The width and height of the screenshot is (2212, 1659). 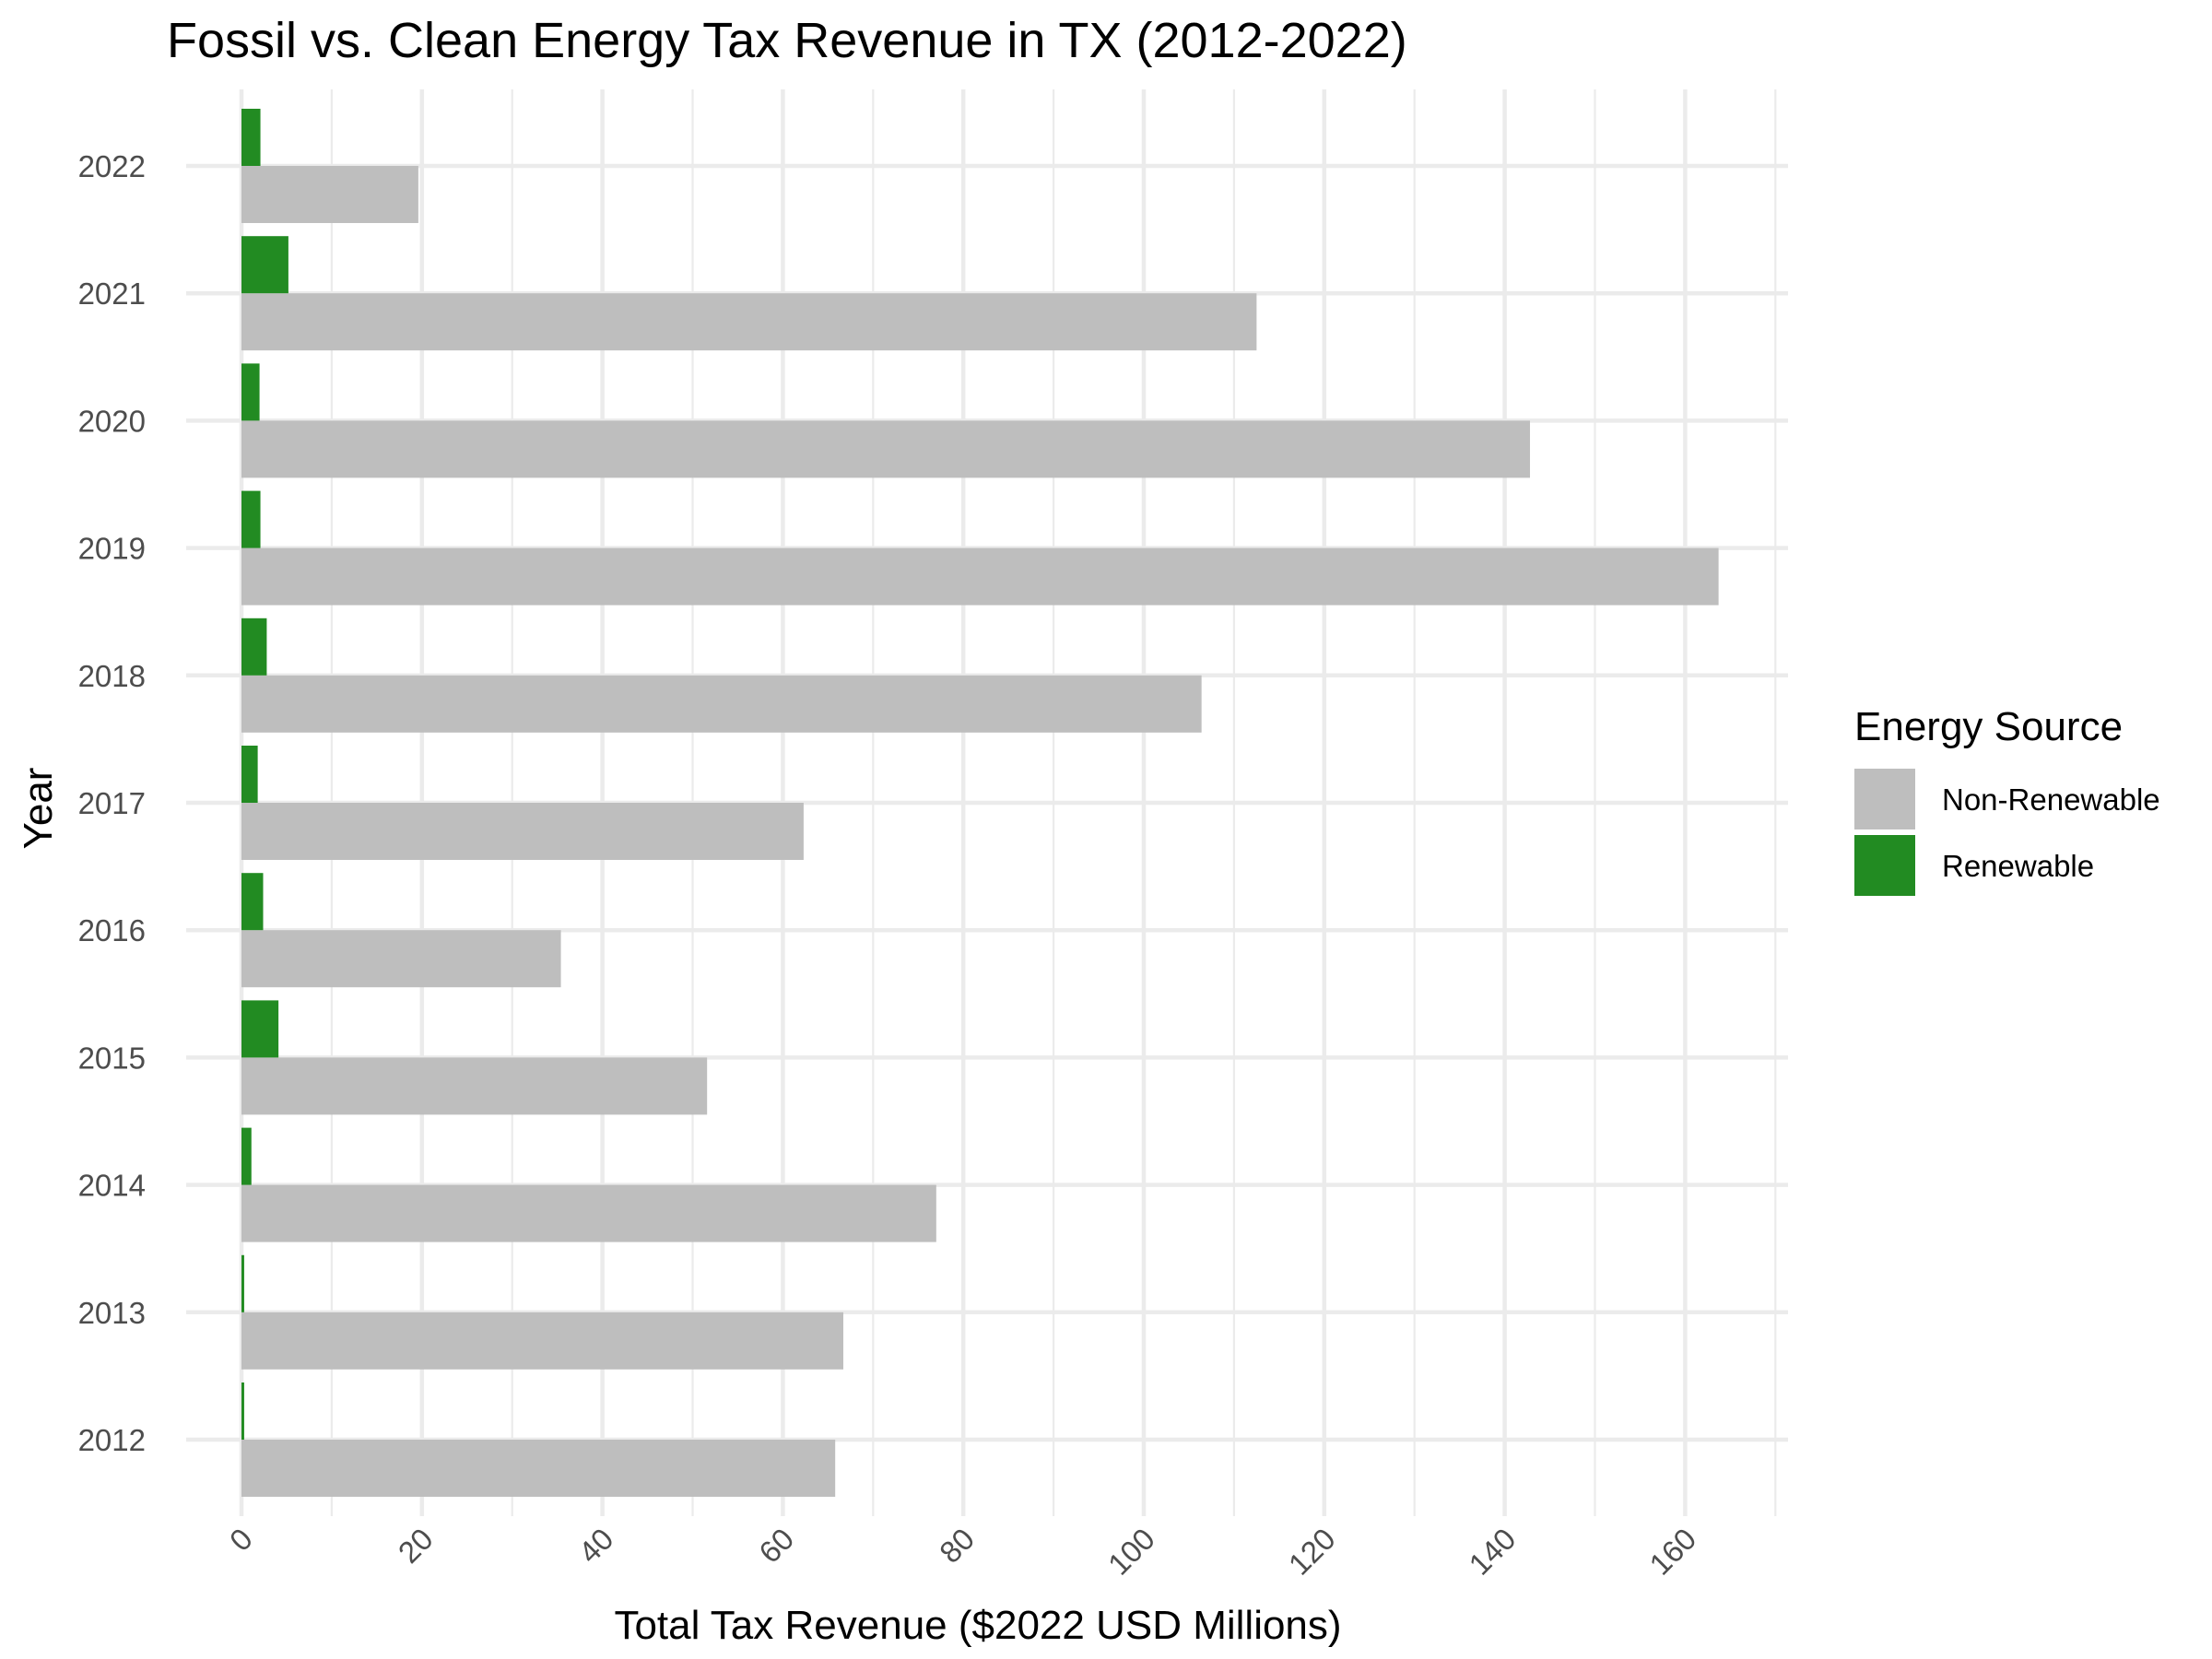 What do you see at coordinates (112, 676) in the screenshot?
I see `y-tick-label: 2018` at bounding box center [112, 676].